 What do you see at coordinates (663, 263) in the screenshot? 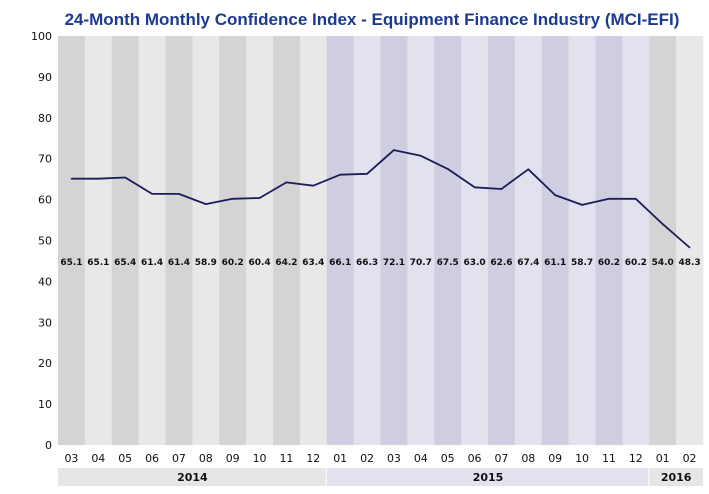
I see `data-label: 54.0` at bounding box center [663, 263].